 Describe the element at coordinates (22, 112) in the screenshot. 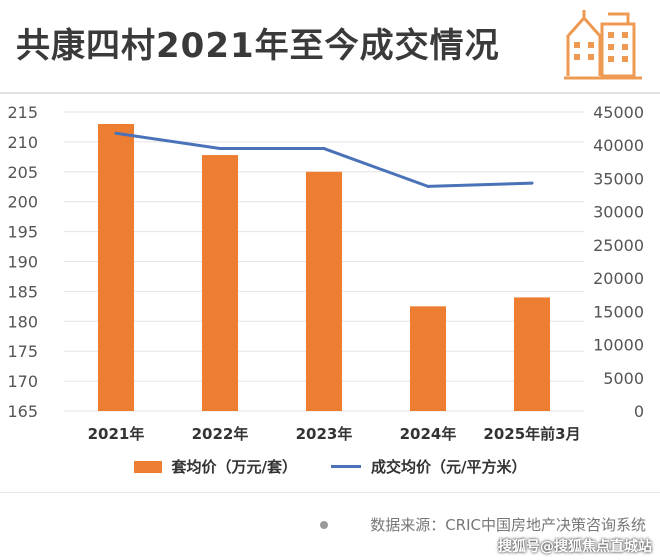

I see `left-tick-label: 215` at that location.